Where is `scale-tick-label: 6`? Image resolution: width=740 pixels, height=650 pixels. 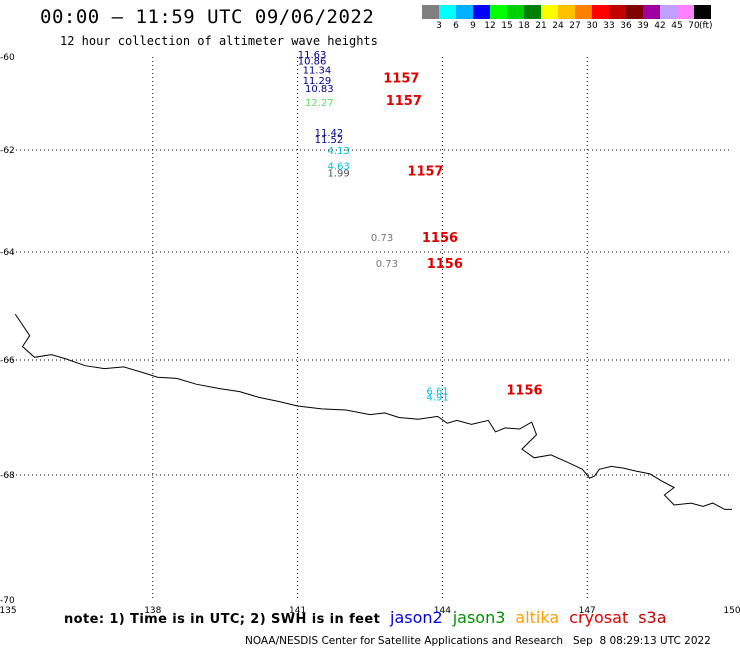 scale-tick-label: 6 is located at coordinates (456, 26).